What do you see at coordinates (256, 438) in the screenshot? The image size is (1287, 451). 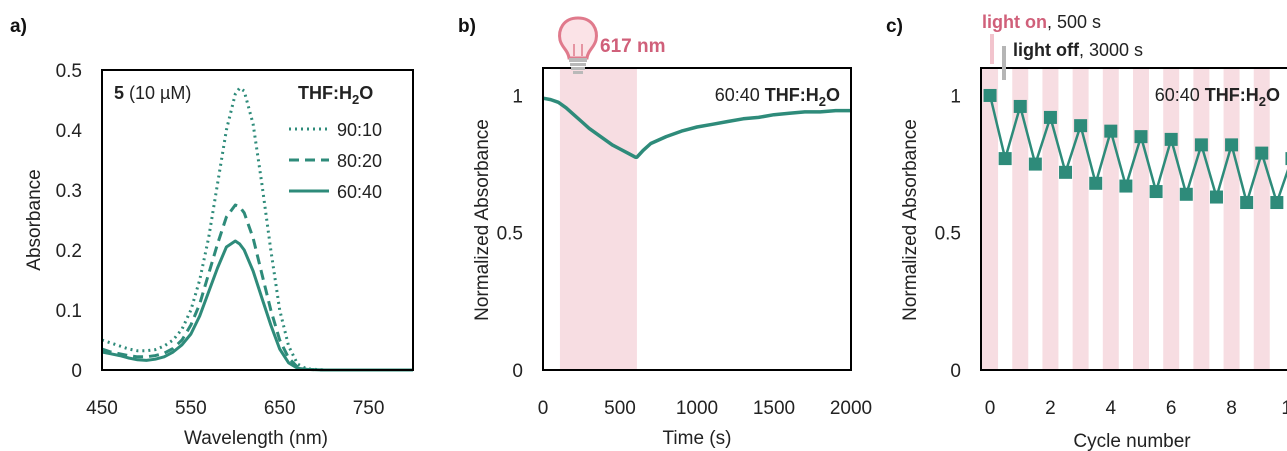 I see `panel-a-xlabel: Wavelength (nm)` at bounding box center [256, 438].